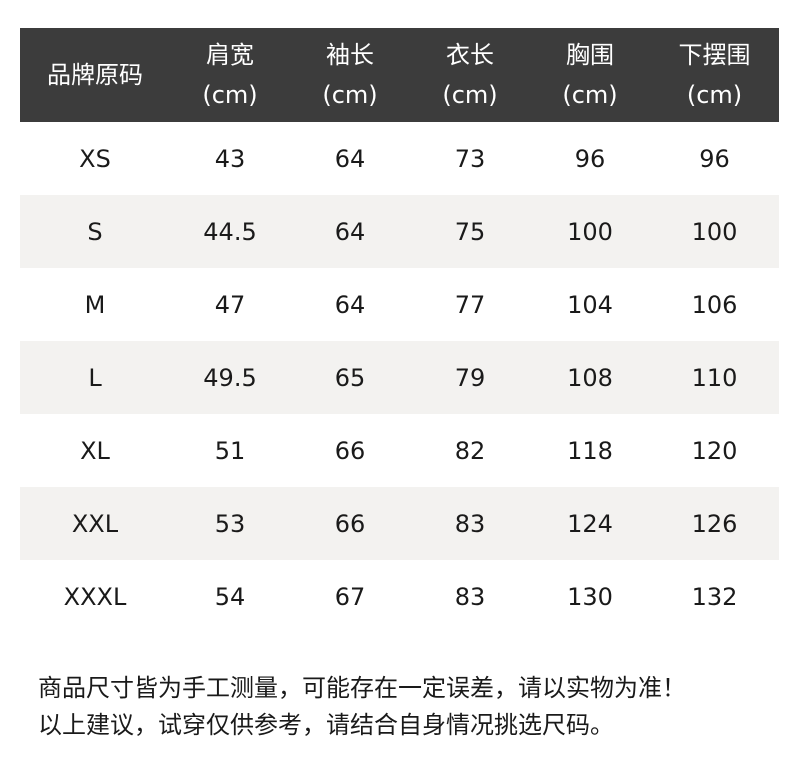 Image resolution: width=800 pixels, height=771 pixels. What do you see at coordinates (350, 596) in the screenshot?
I see `measurement-cell: 67` at bounding box center [350, 596].